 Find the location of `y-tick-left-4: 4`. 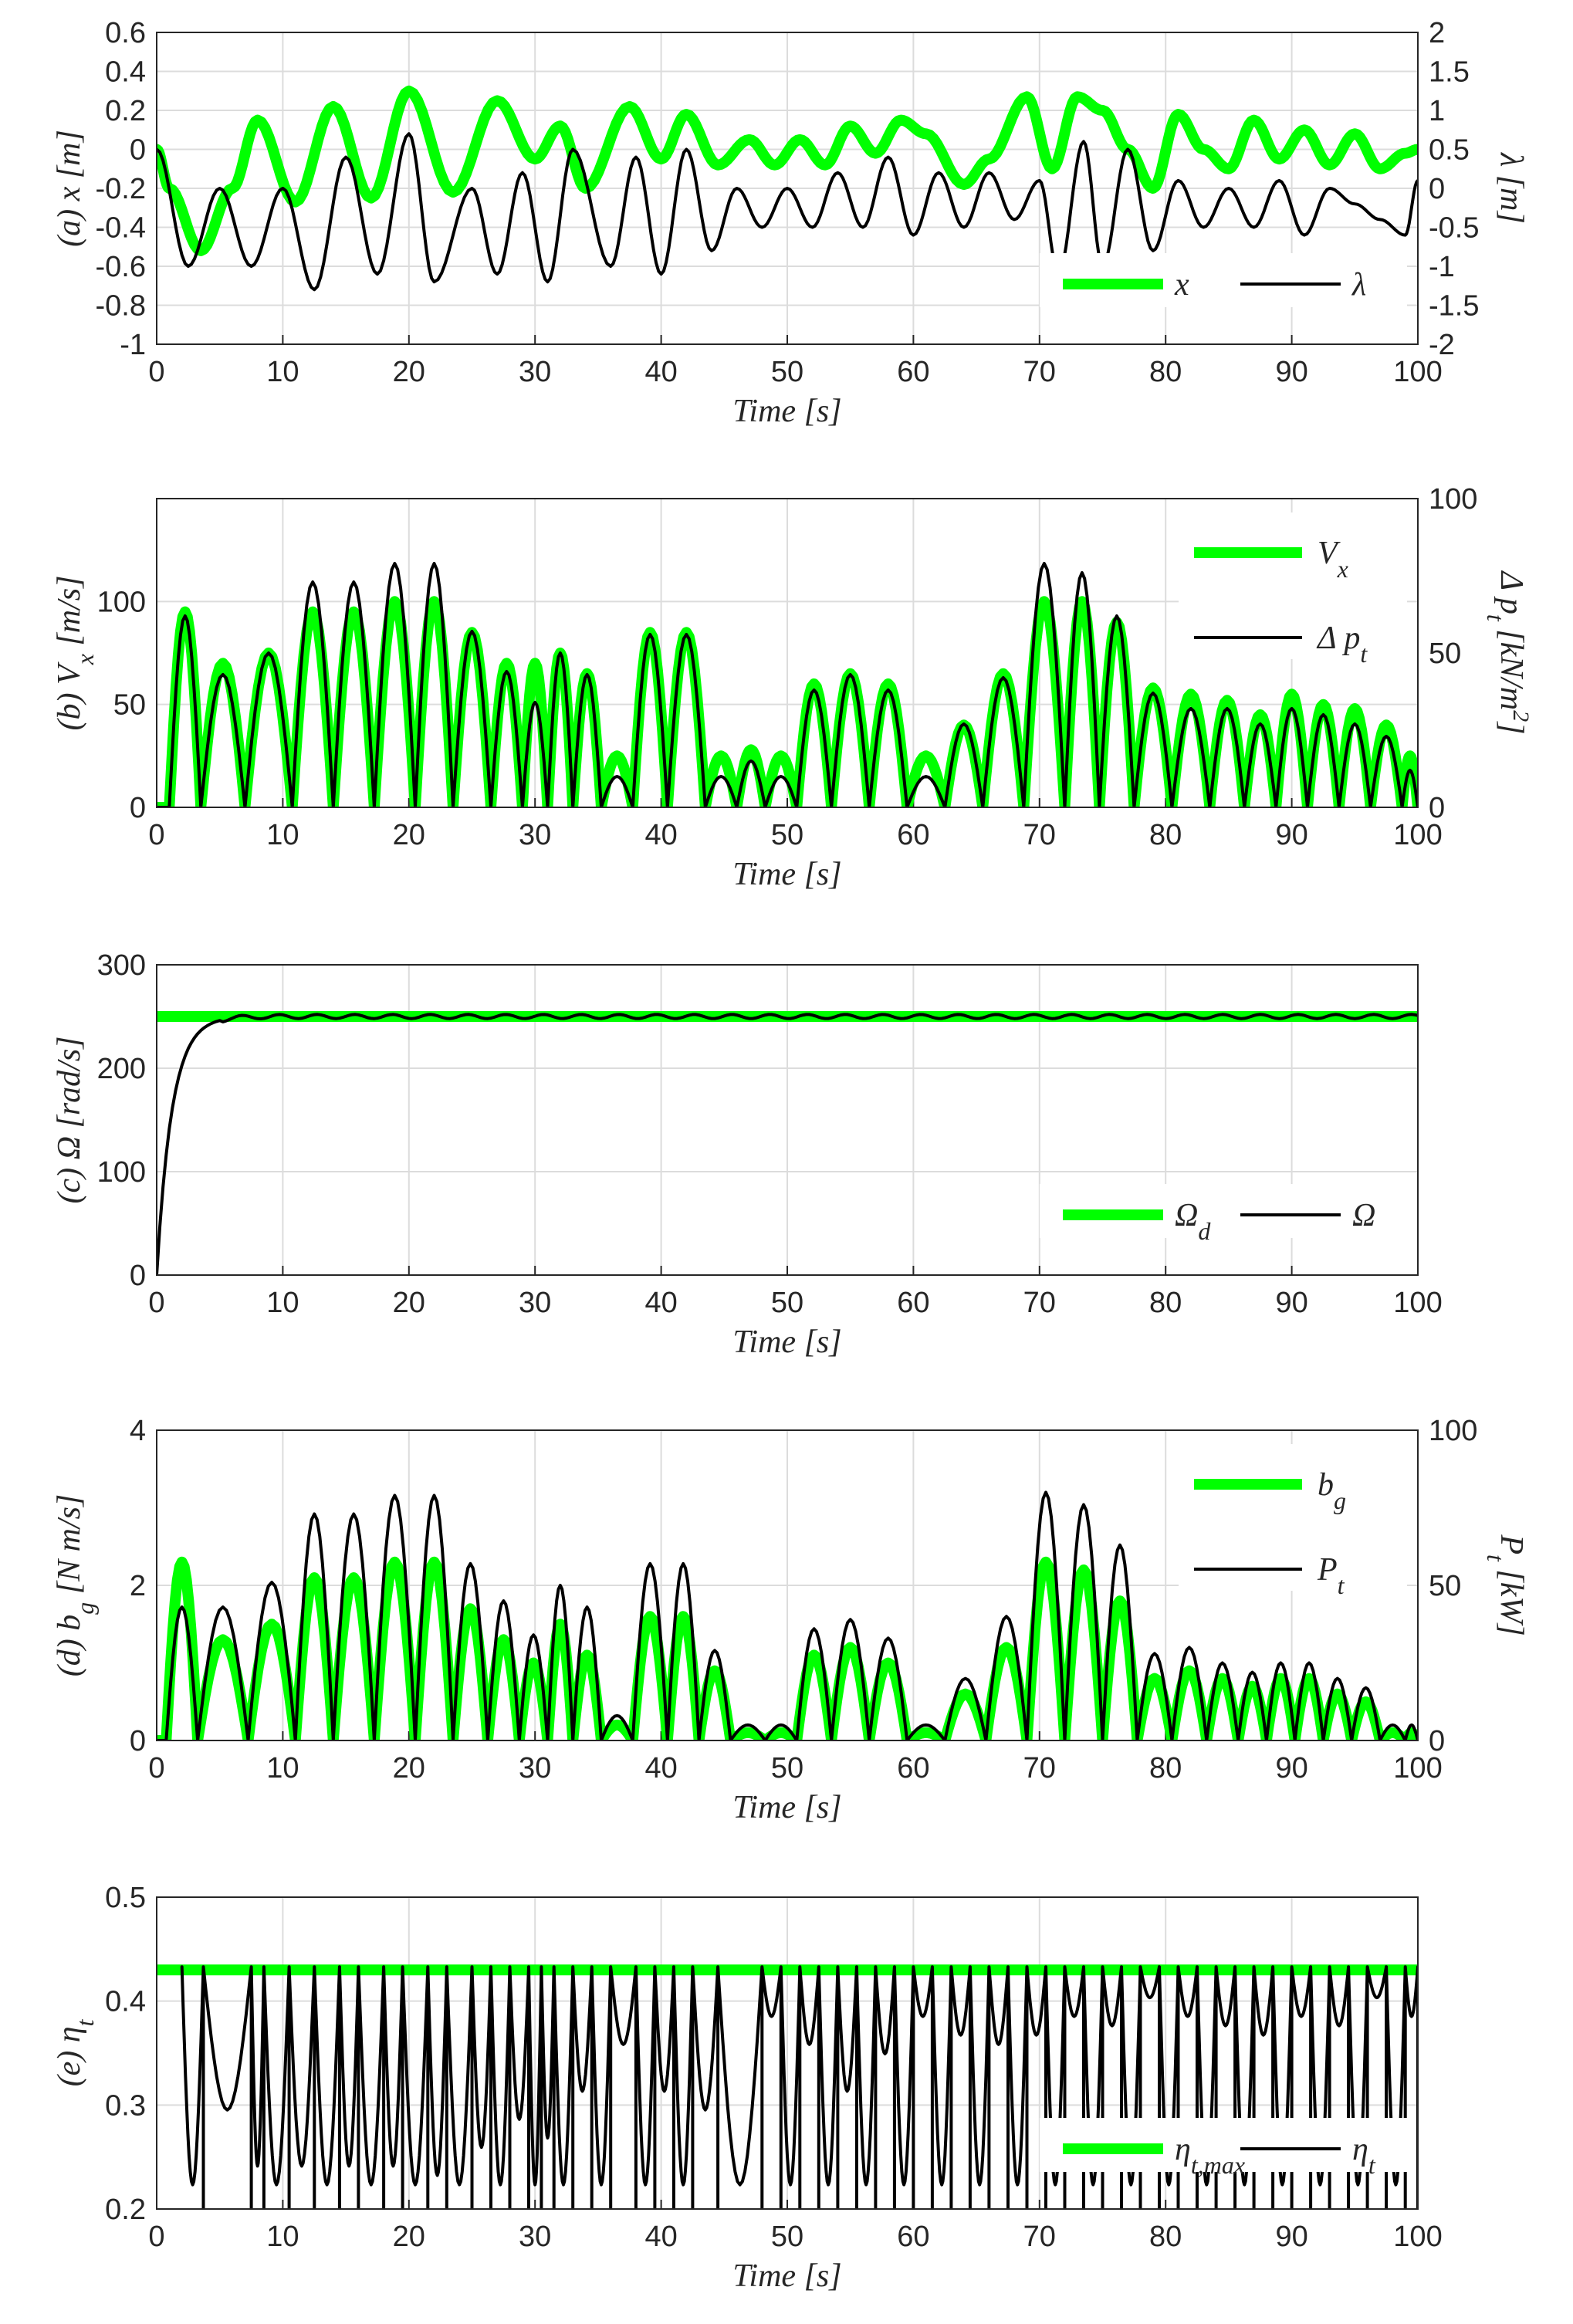

y-tick-left-4: 4 is located at coordinates (138, 1431).